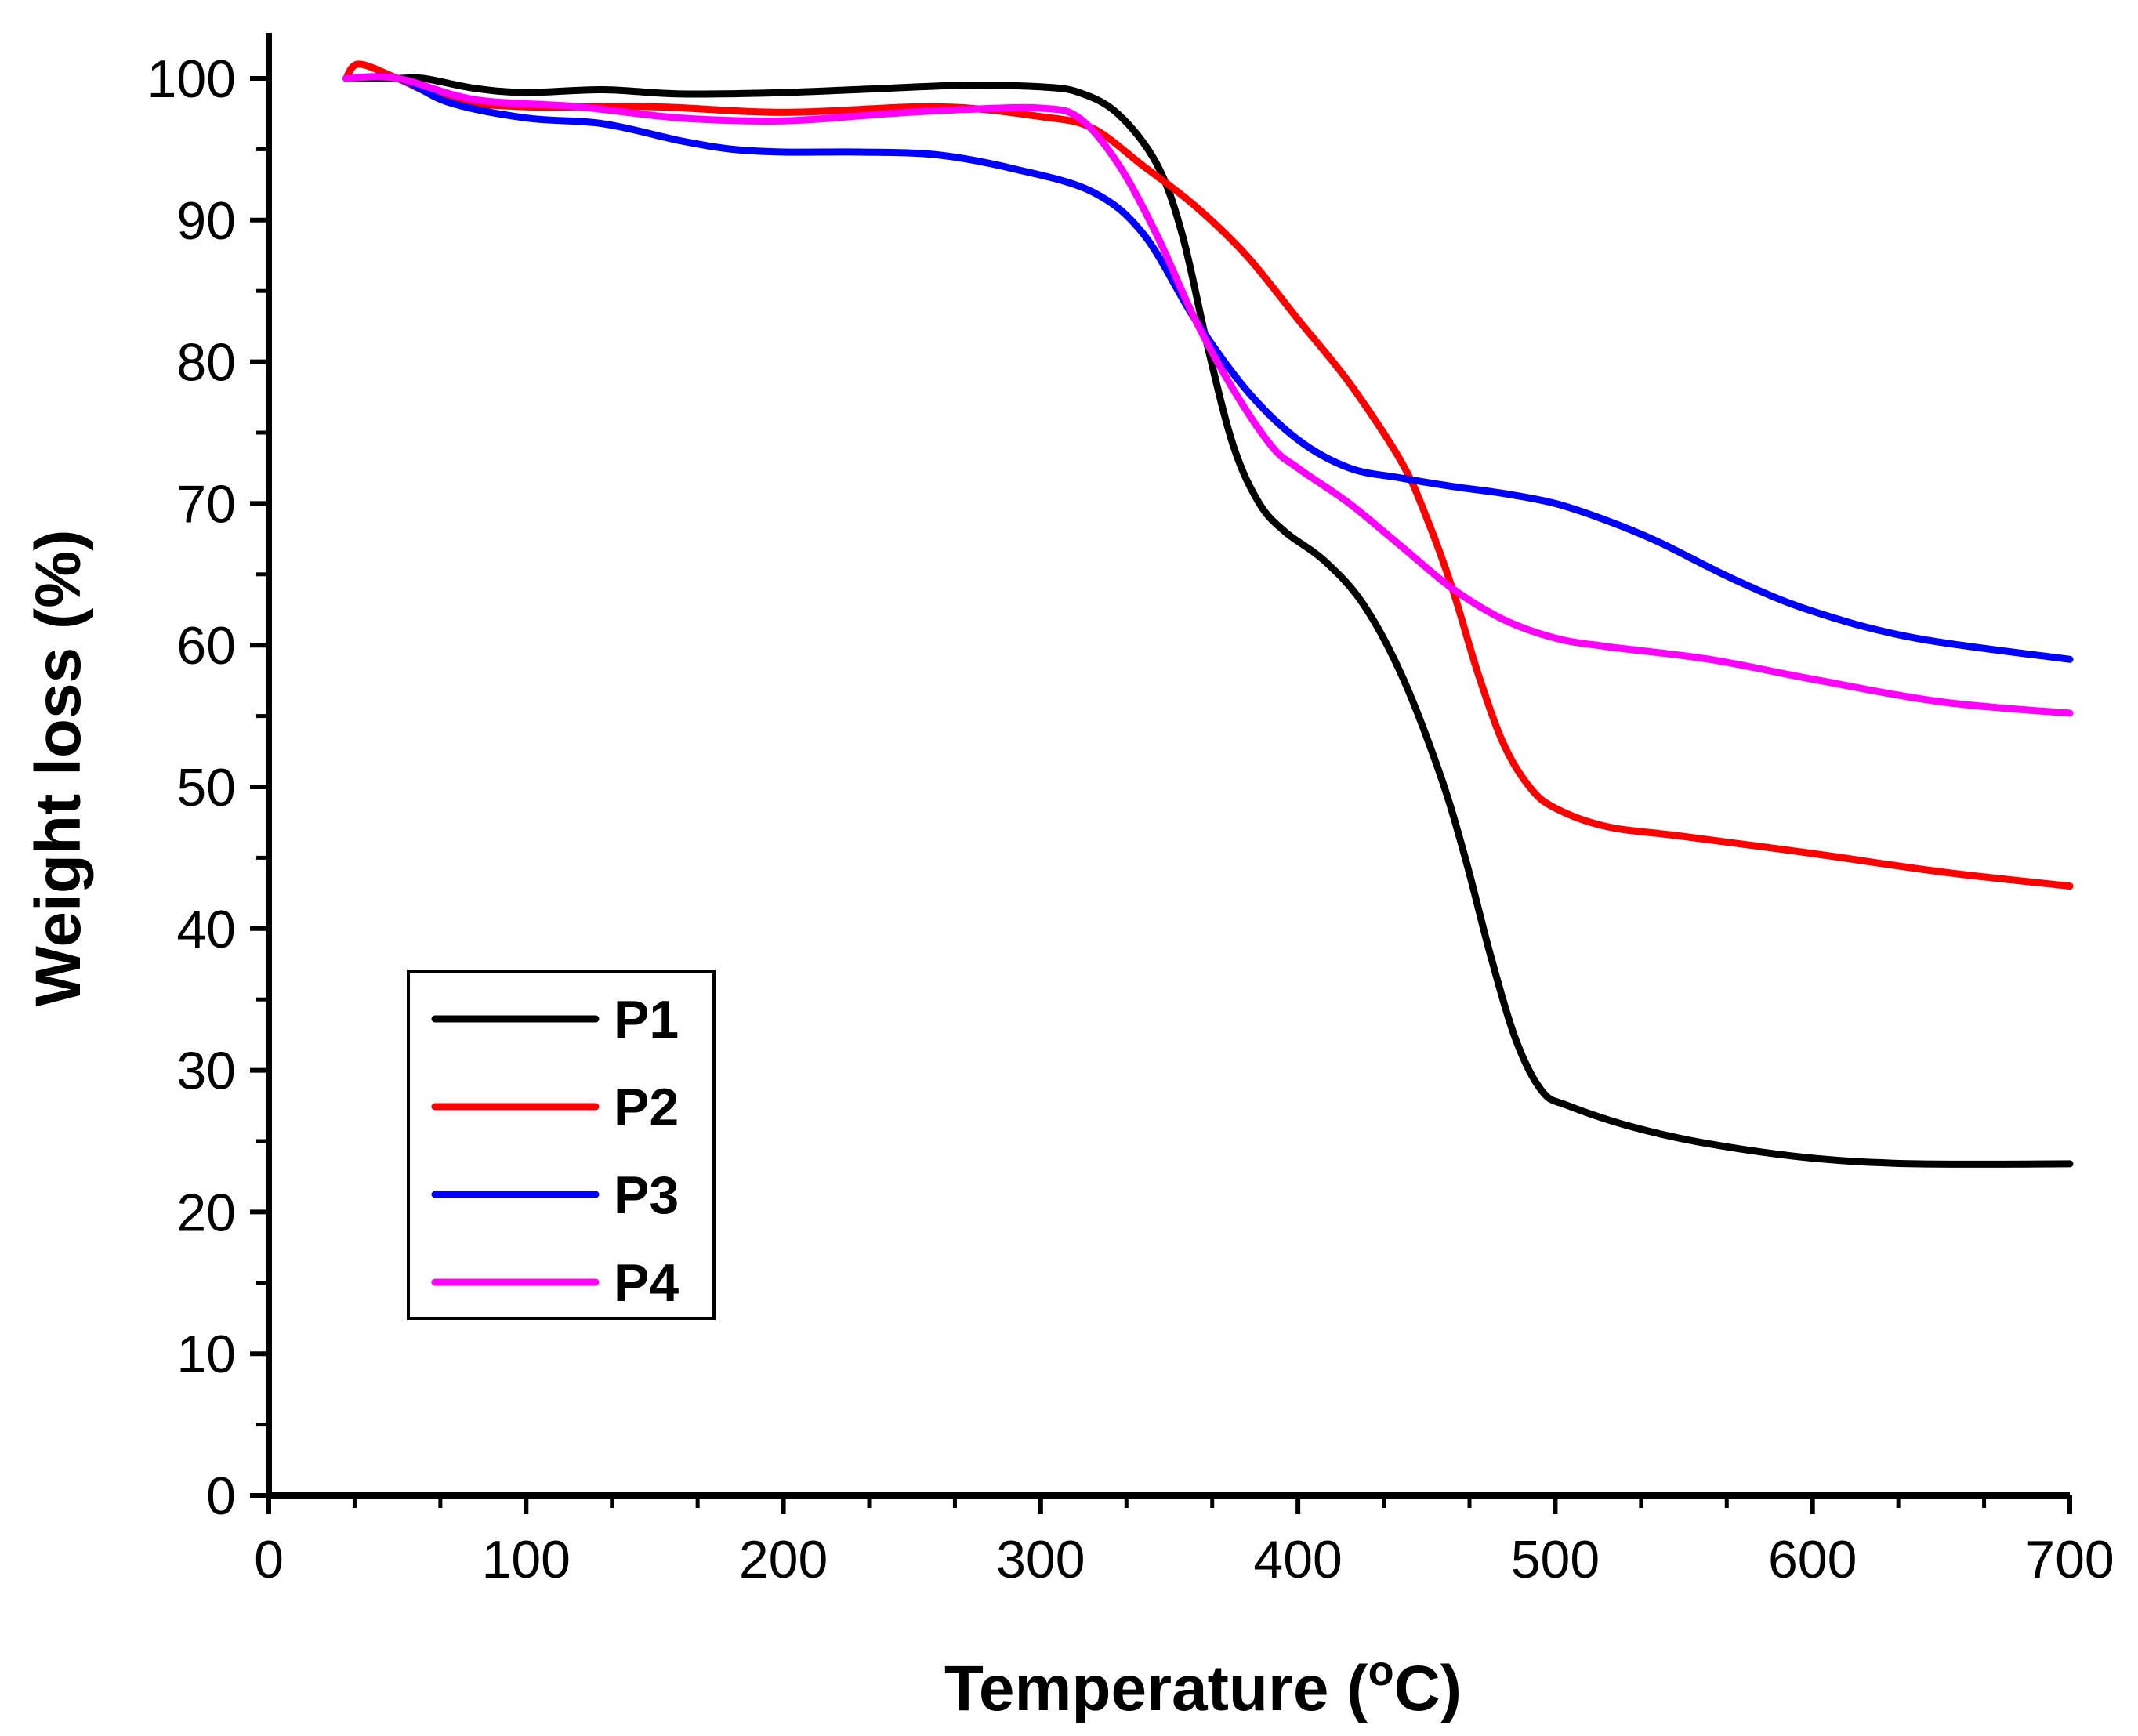  What do you see at coordinates (526, 1559) in the screenshot?
I see `x-tick-label: 100` at bounding box center [526, 1559].